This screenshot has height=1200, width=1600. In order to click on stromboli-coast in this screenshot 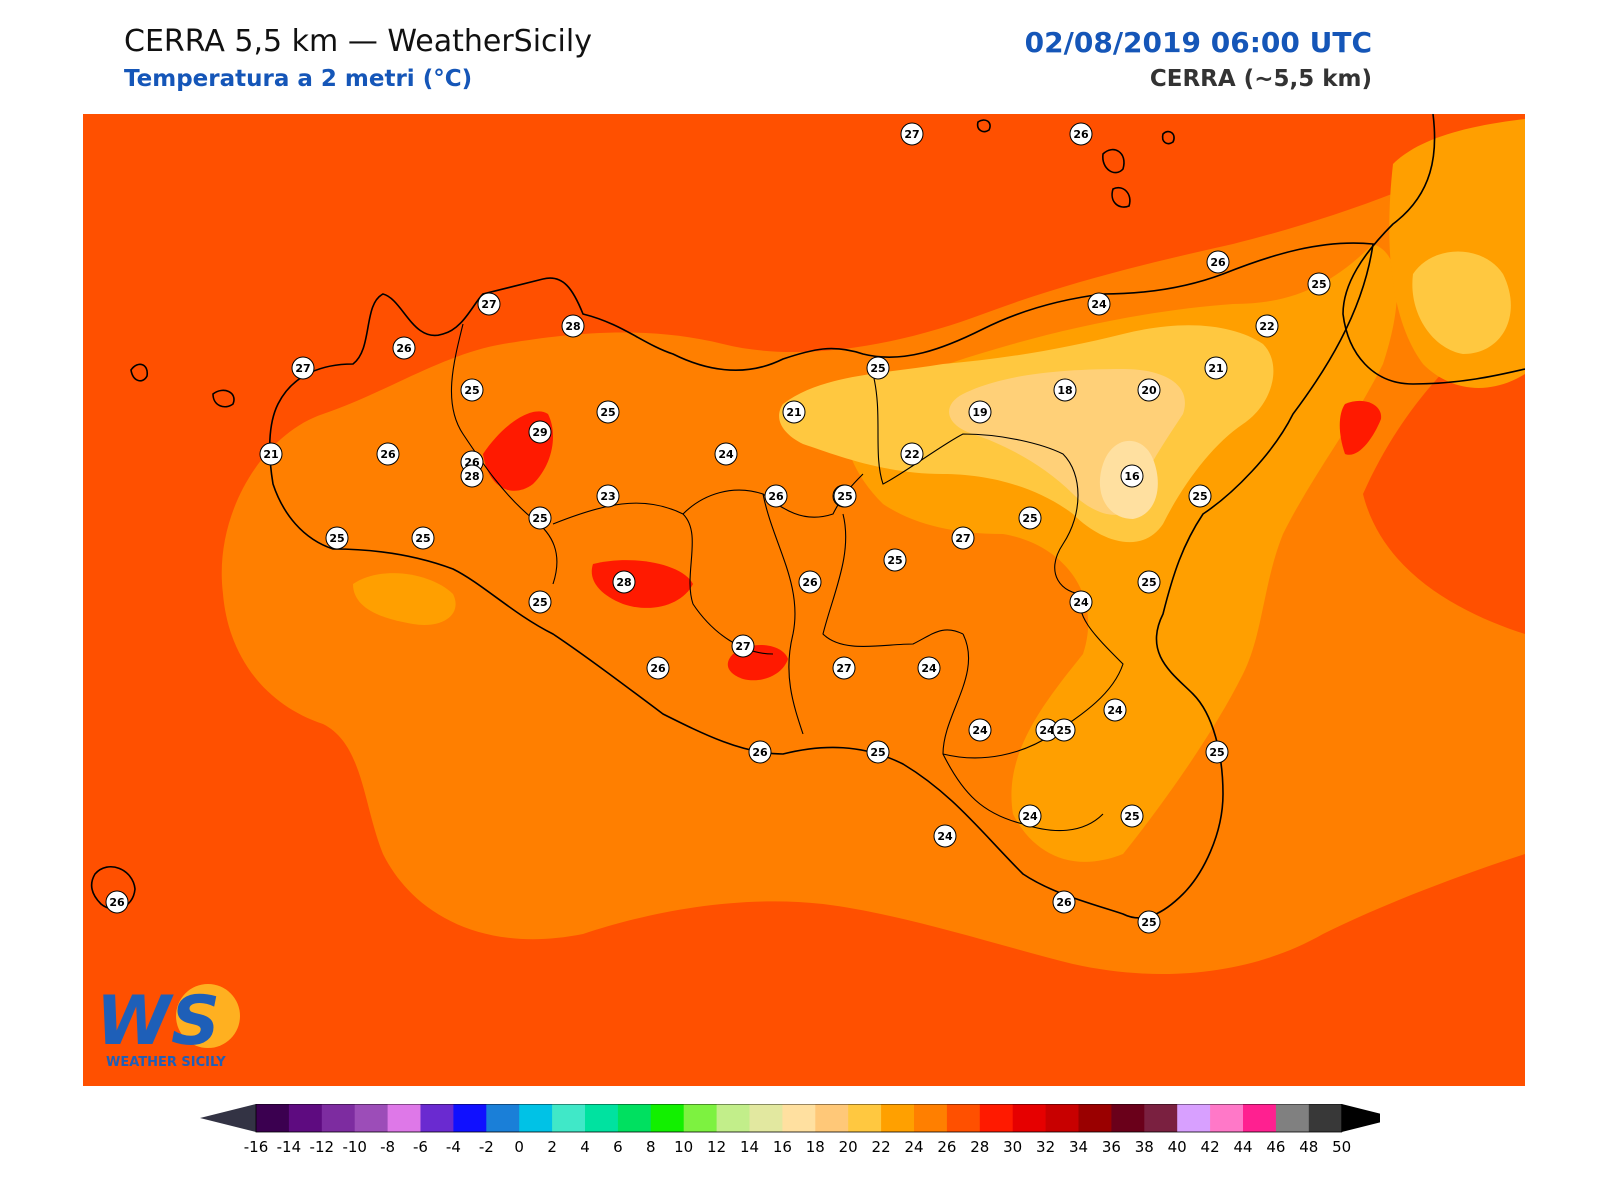, I will do `click(1168, 137)`.